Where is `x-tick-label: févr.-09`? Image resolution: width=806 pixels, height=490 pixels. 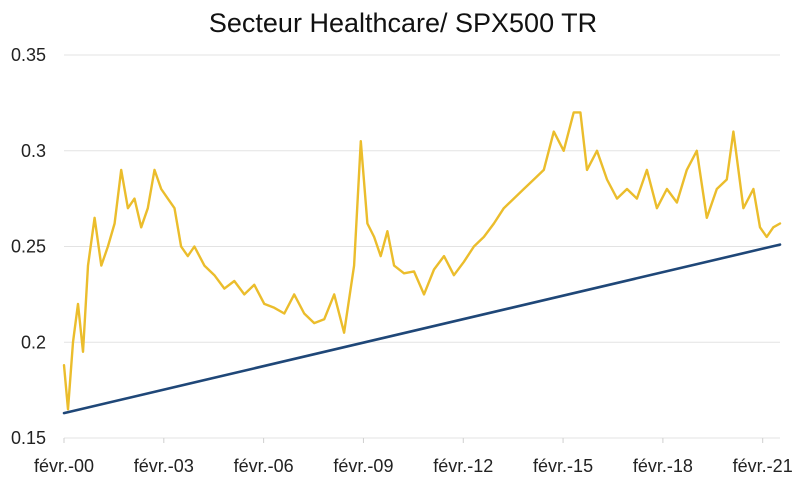 x-tick-label: févr.-09 is located at coordinates (363, 466).